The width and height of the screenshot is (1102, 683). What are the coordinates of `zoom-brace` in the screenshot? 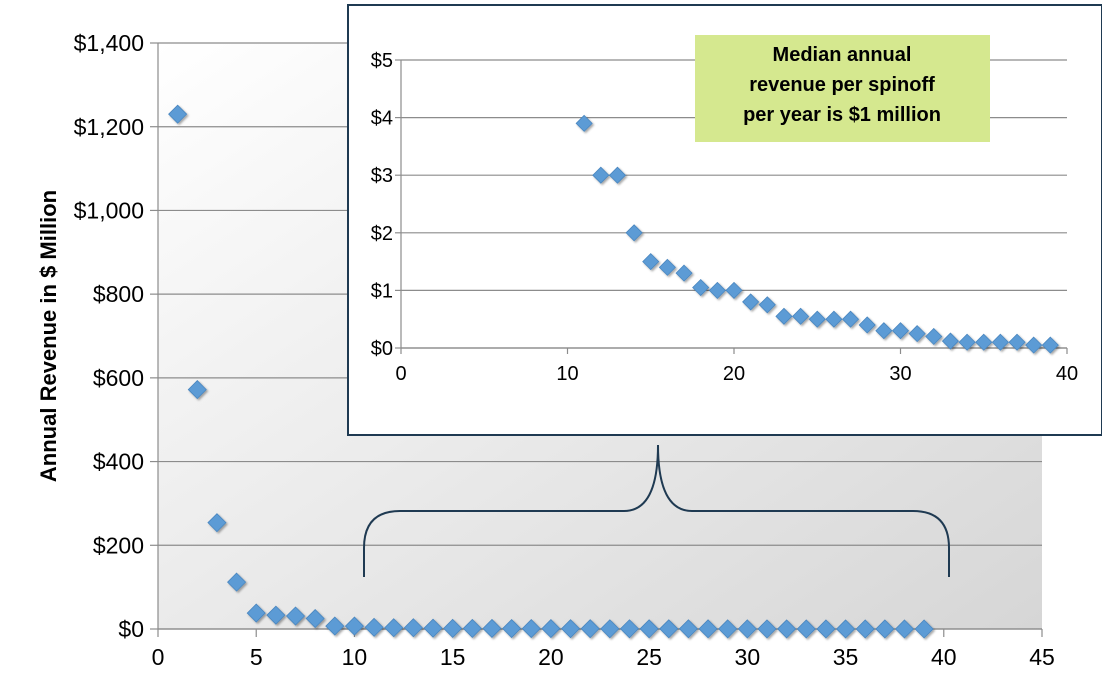 It's located at (656, 510).